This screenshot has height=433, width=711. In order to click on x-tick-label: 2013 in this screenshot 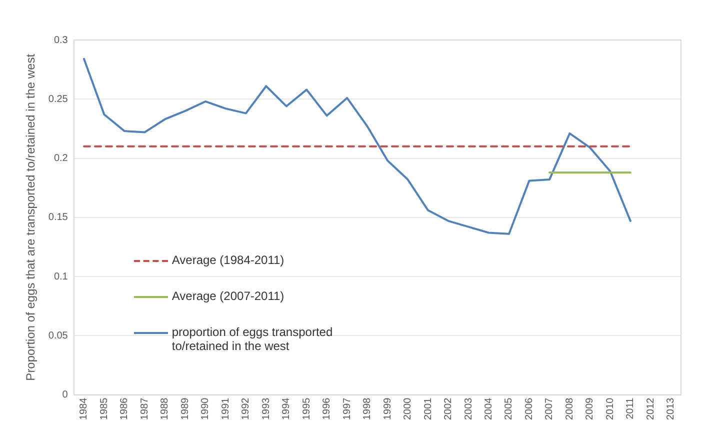, I will do `click(671, 408)`.